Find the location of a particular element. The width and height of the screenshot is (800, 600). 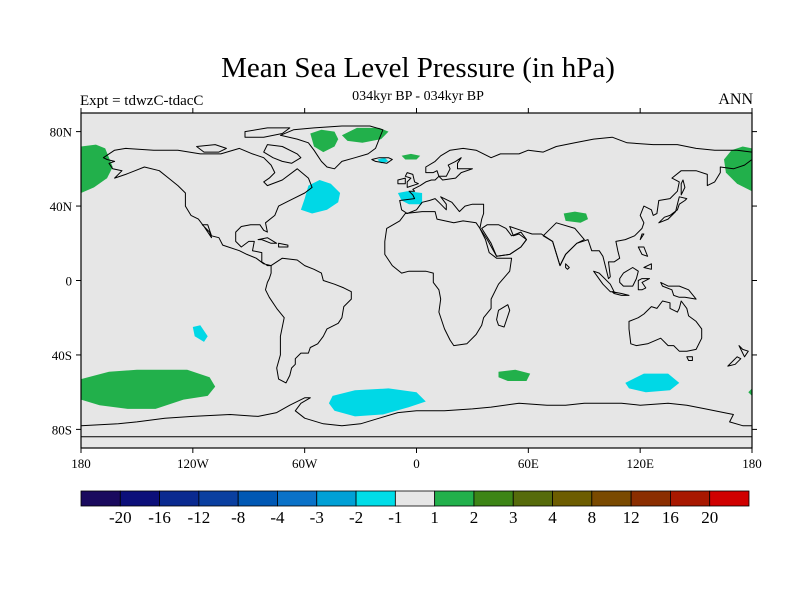

coastline-antarctica is located at coordinates (416, 417).